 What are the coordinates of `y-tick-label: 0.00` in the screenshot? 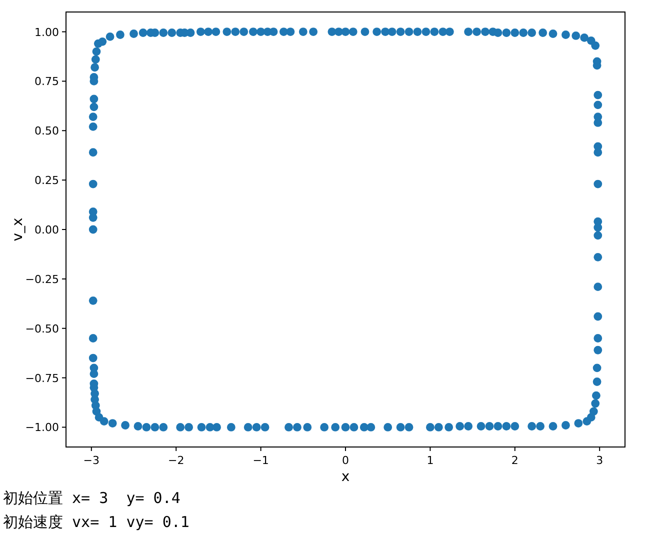 It's located at (46, 230).